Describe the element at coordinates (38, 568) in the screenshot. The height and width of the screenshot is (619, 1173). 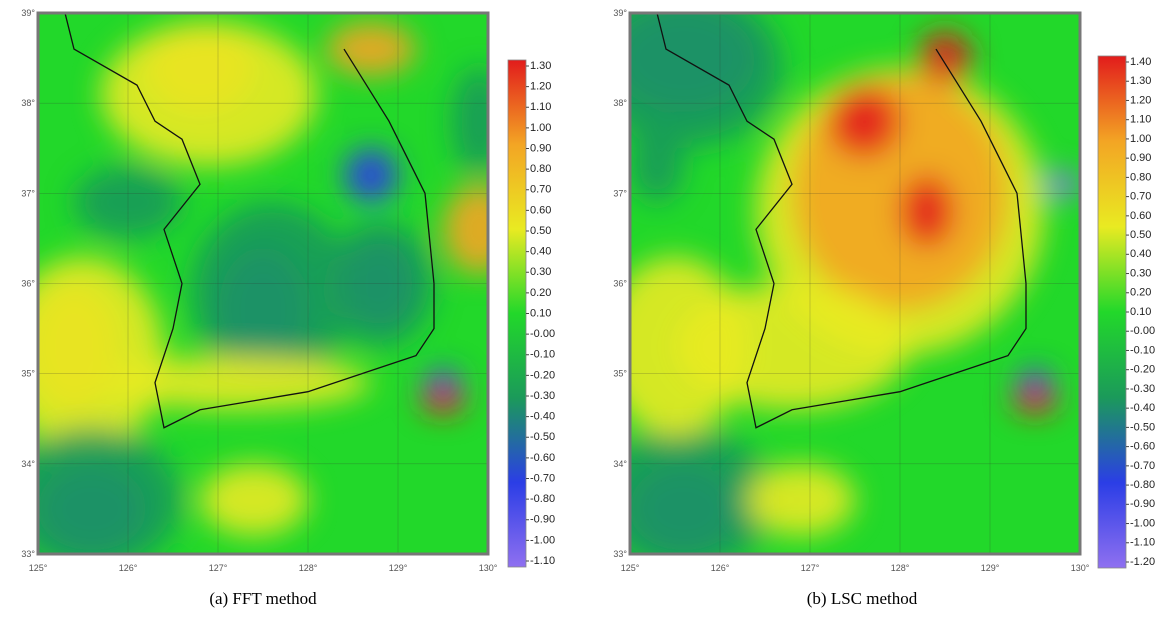
I see `x-tick-label: 125°` at that location.